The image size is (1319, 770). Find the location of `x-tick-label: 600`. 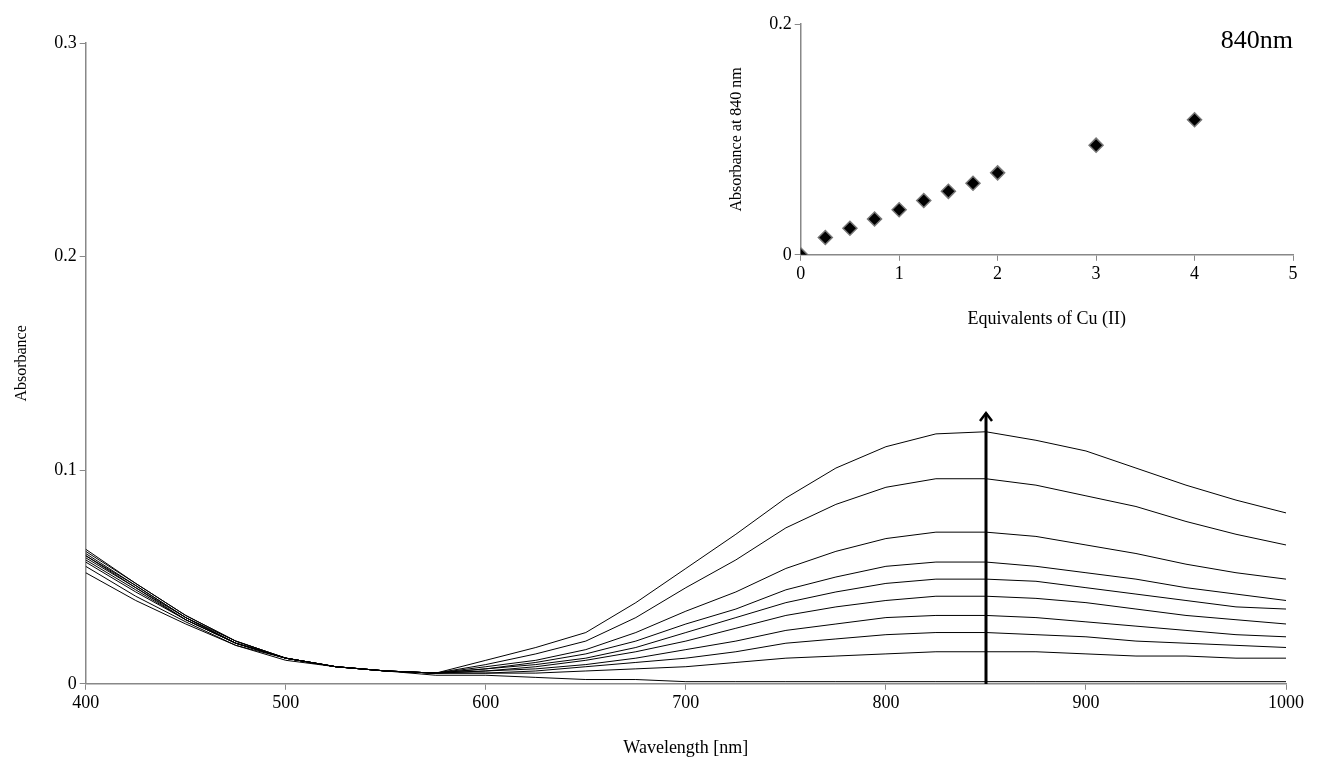

x-tick-label: 600 is located at coordinates (486, 702).